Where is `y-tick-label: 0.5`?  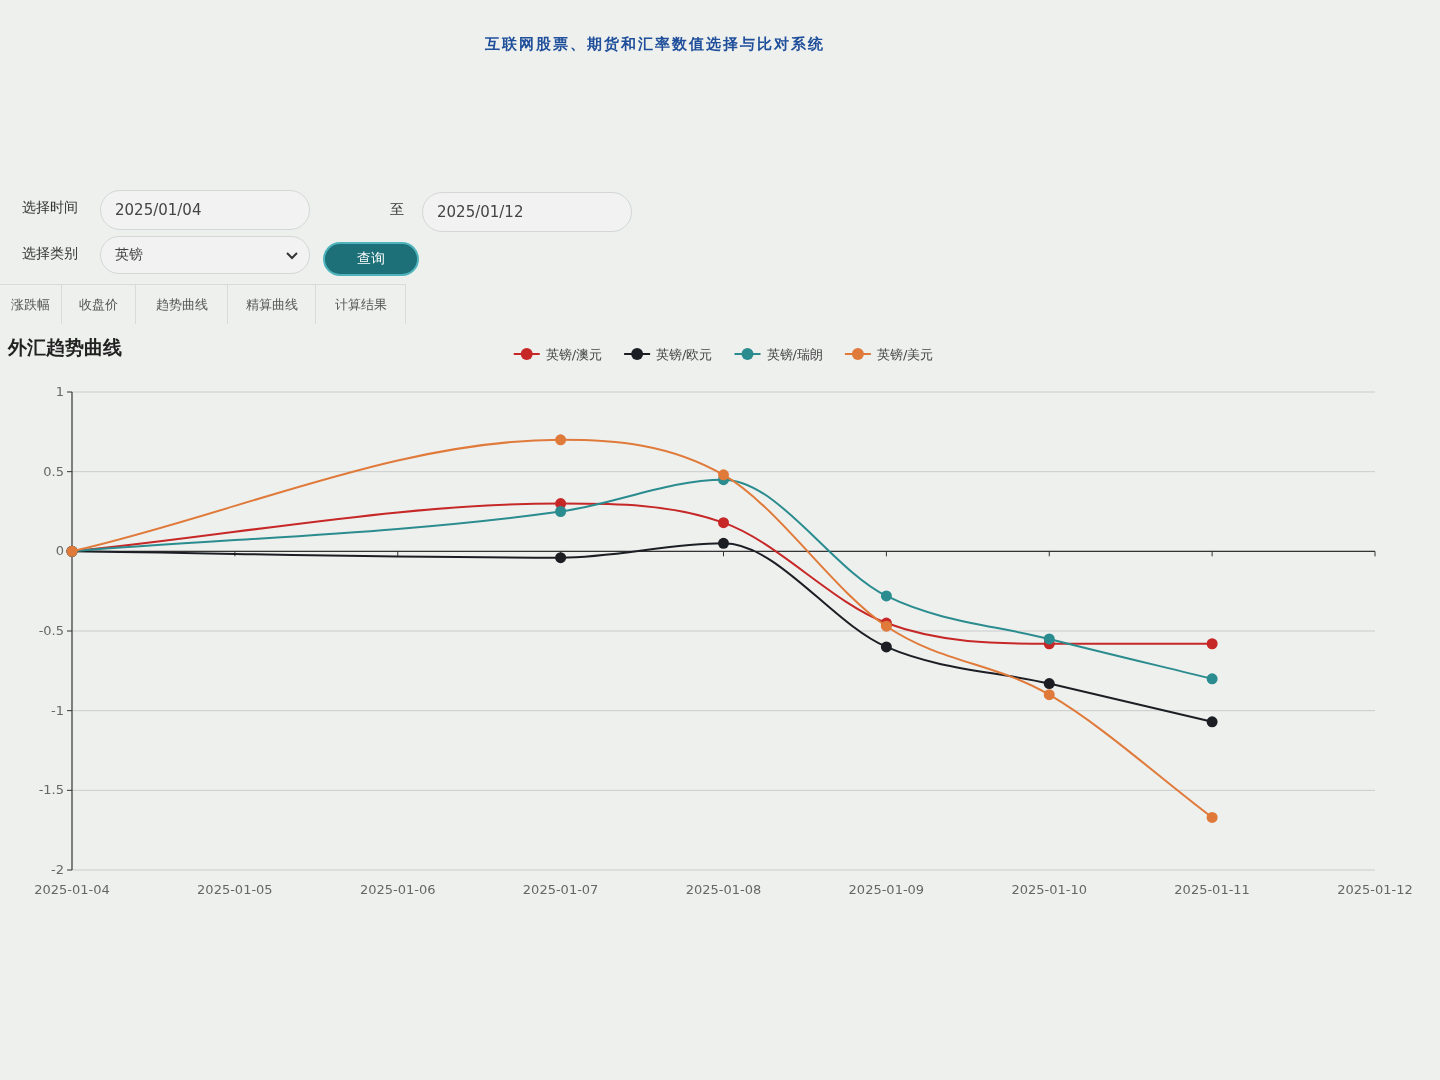 y-tick-label: 0.5 is located at coordinates (53, 471).